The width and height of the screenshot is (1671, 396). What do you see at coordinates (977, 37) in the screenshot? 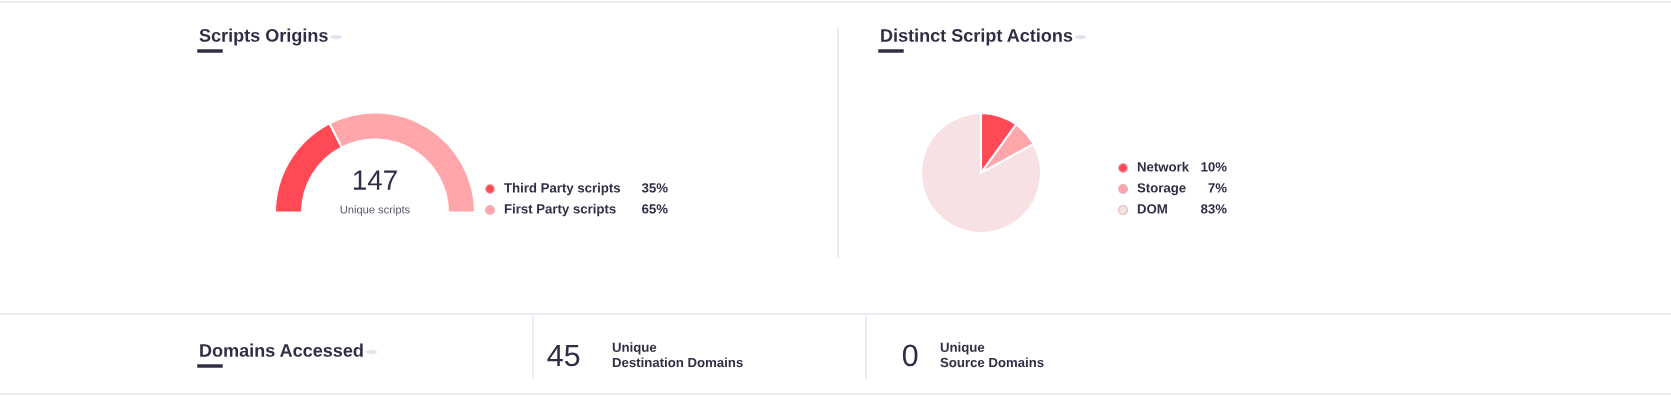
I see `chart-title: Distinct Script Actions` at bounding box center [977, 37].